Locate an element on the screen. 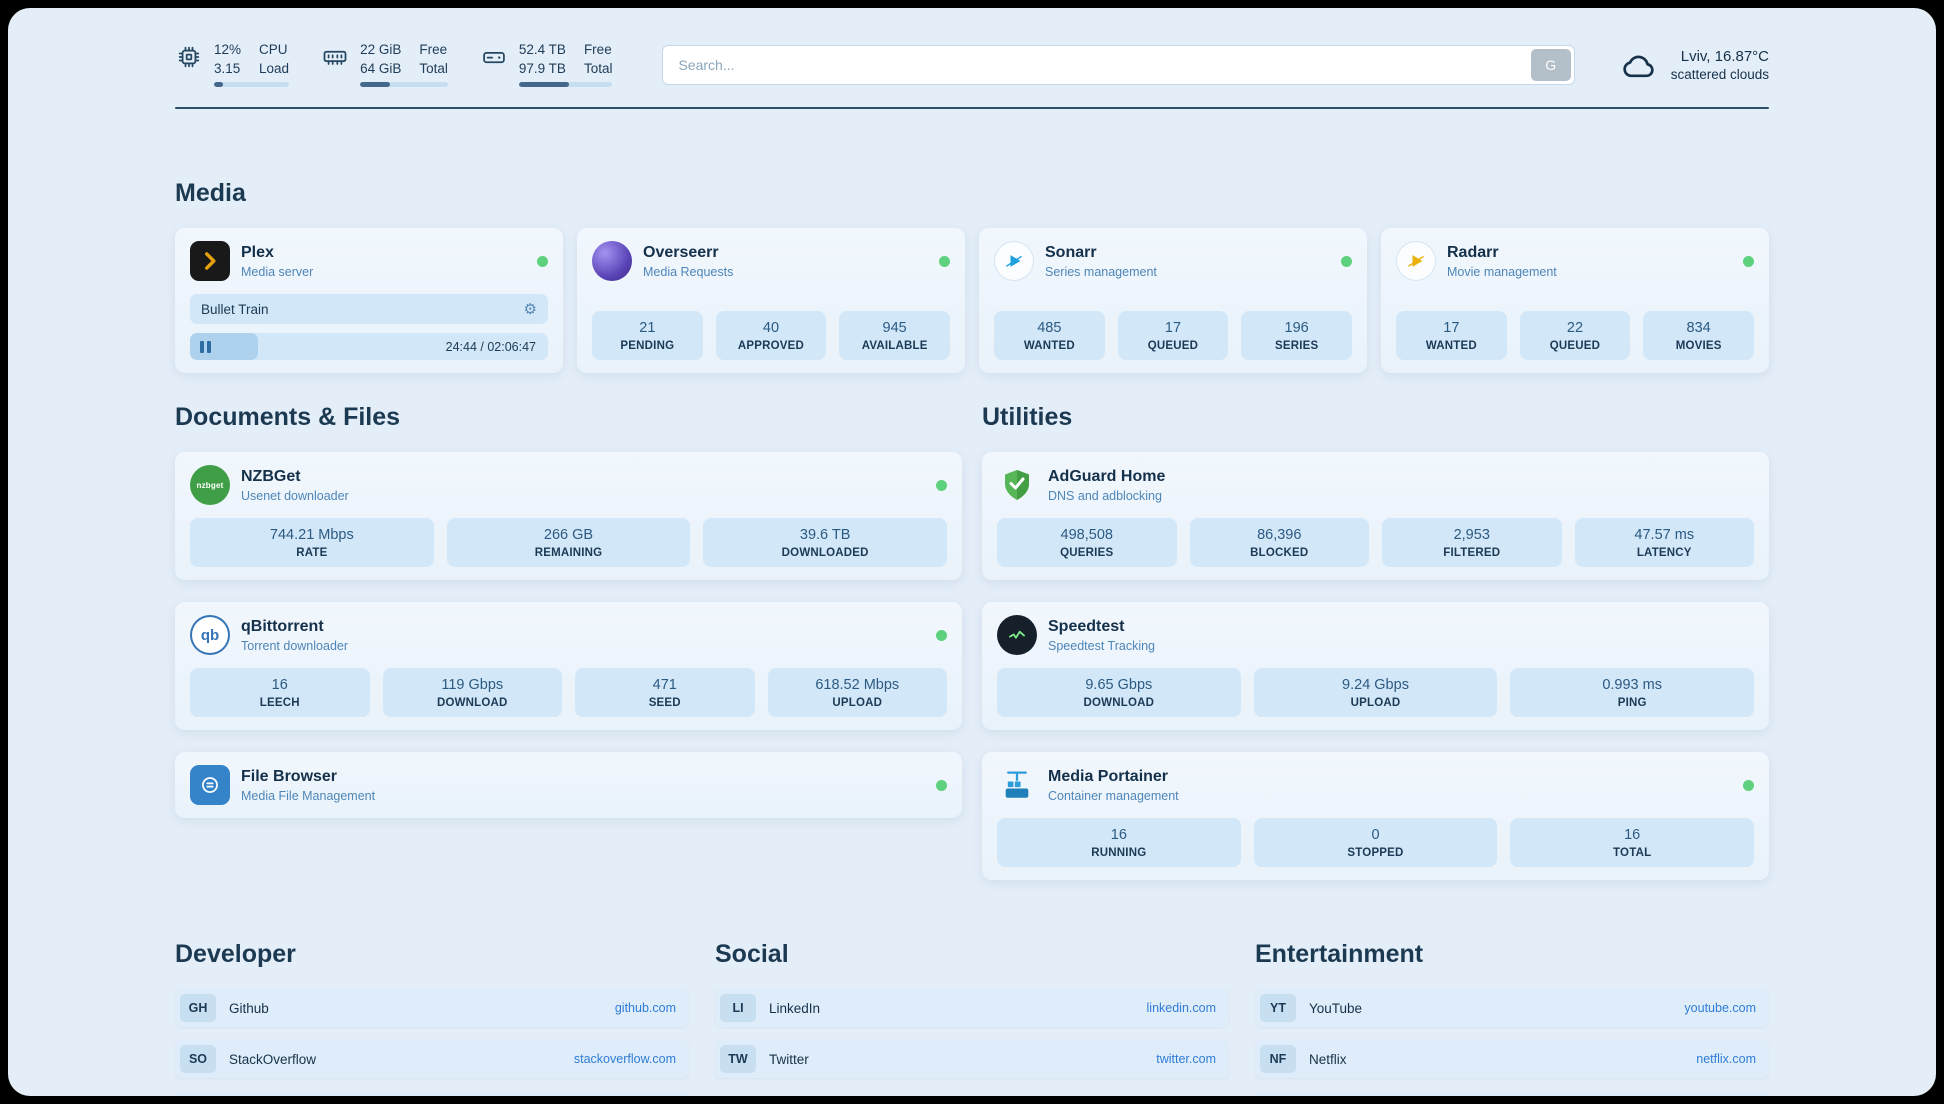 The width and height of the screenshot is (1944, 1104). nzbget-icon-text: nzbget is located at coordinates (210, 485).